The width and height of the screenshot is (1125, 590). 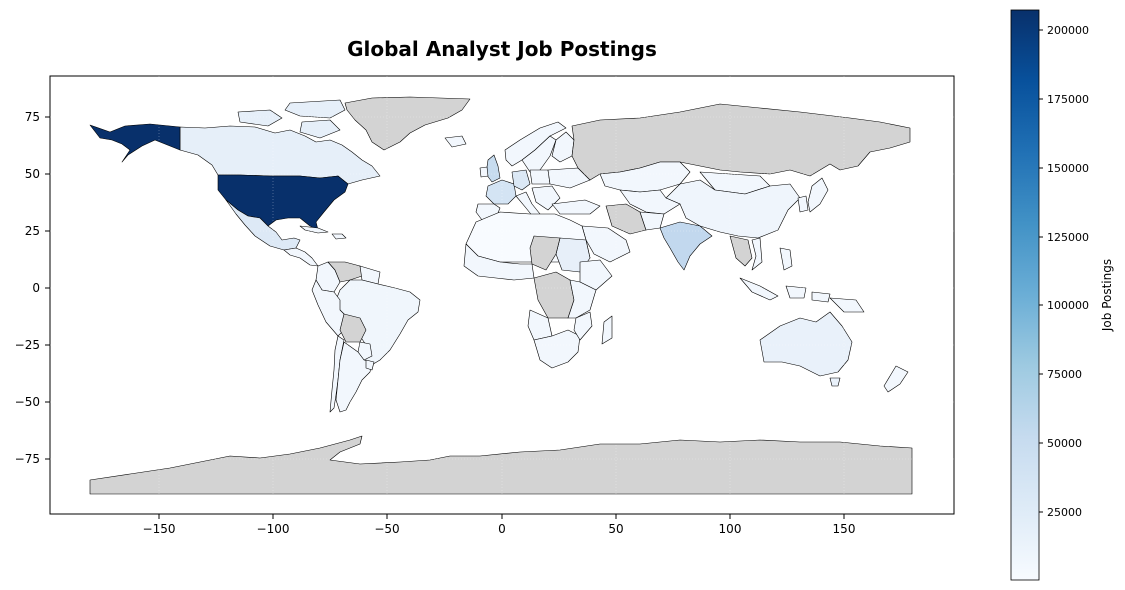 What do you see at coordinates (896, 379) in the screenshot?
I see `country-new-zealand` at bounding box center [896, 379].